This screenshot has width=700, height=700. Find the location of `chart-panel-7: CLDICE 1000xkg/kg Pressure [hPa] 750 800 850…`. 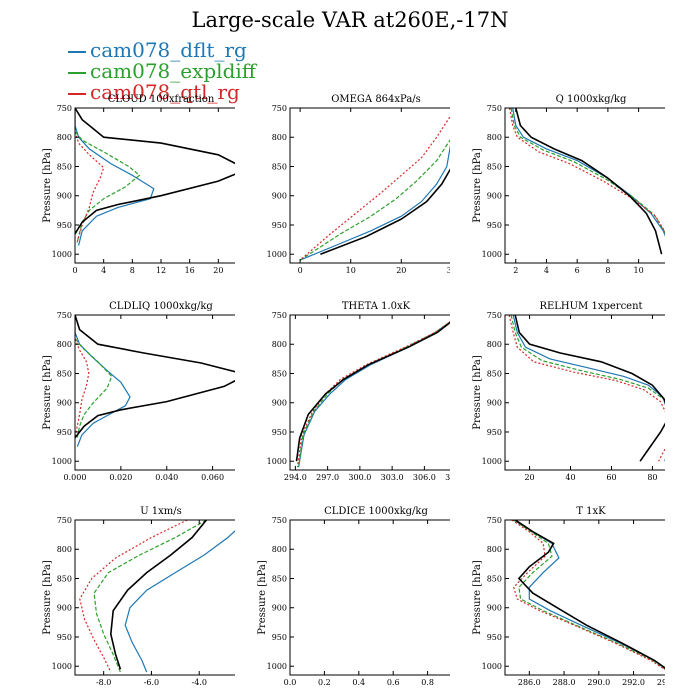

chart-panel-7: CLDICE 1000xkg/kg Pressure [hPa] 750 800 850… is located at coordinates (353, 596).